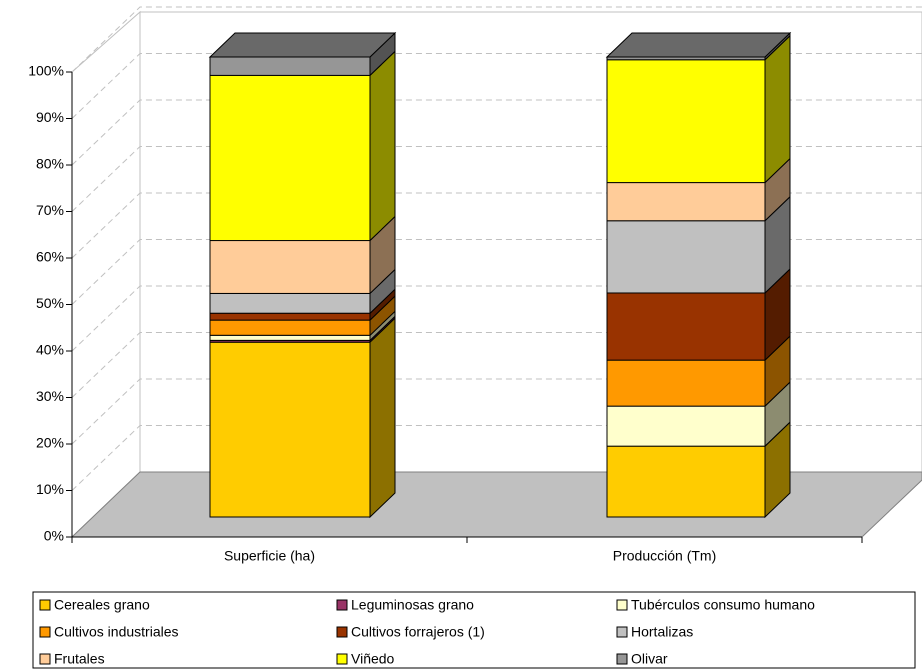 The height and width of the screenshot is (671, 922). I want to click on y-tick-label: 70%, so click(50, 210).